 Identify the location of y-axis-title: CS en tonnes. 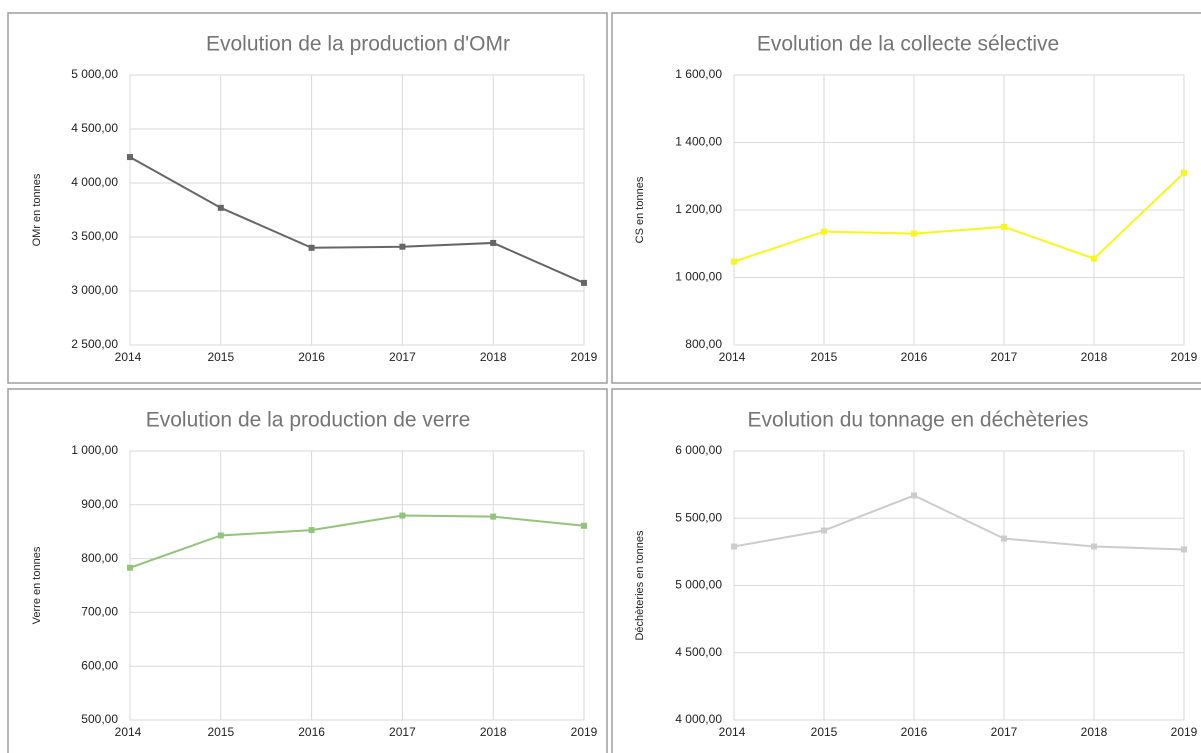
(640, 209).